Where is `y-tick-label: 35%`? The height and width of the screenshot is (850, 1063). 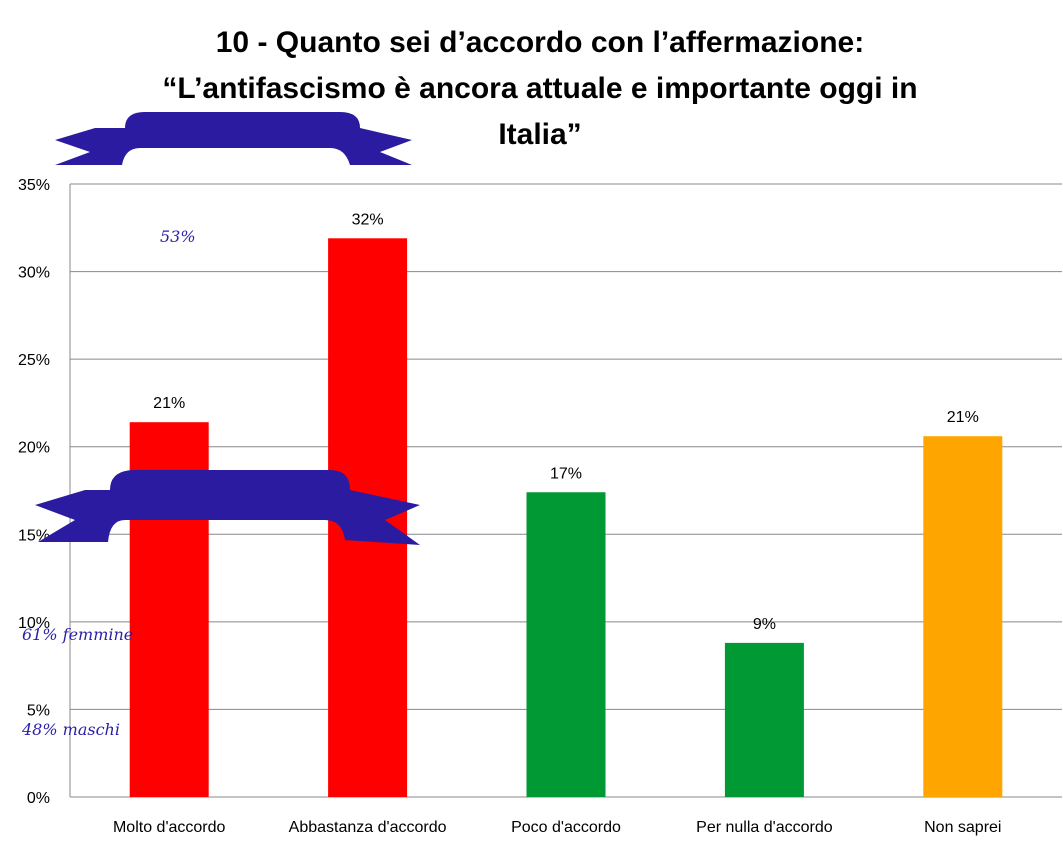 y-tick-label: 35% is located at coordinates (34, 185).